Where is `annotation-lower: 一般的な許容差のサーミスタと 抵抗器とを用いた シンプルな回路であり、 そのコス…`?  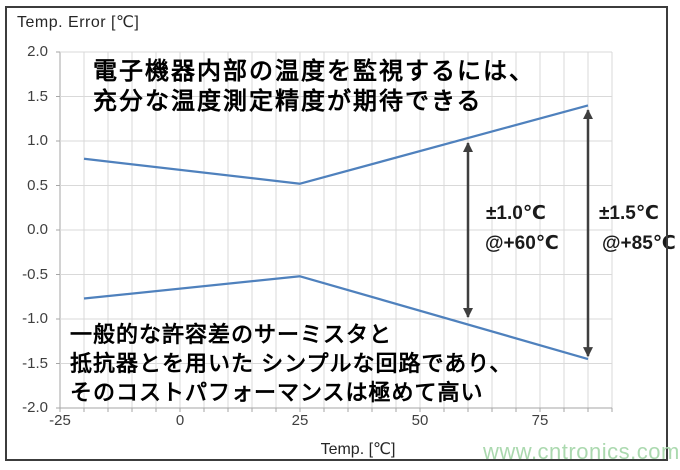 annotation-lower: 一般的な許容差のサーミスタと 抵抗器とを用いた シンプルな回路であり、 そのコス… is located at coordinates (291, 363).